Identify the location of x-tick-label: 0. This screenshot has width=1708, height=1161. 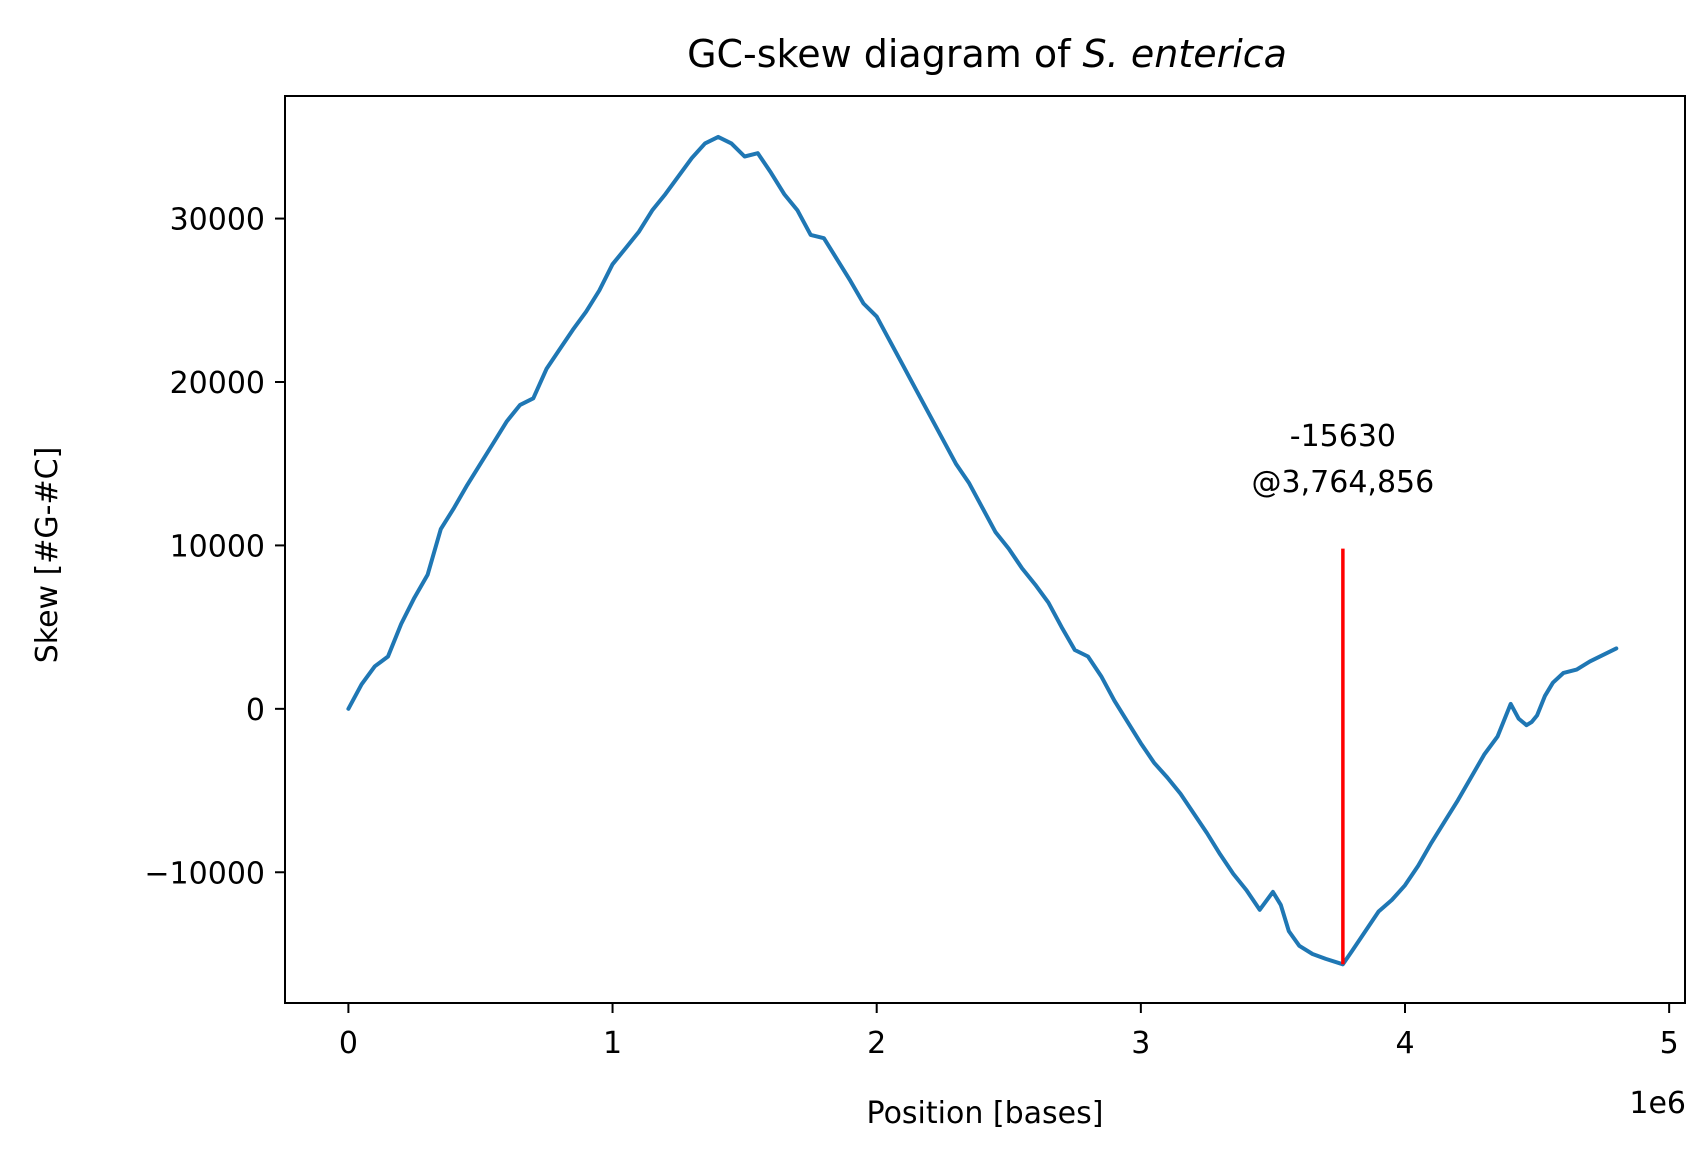
(348, 1043).